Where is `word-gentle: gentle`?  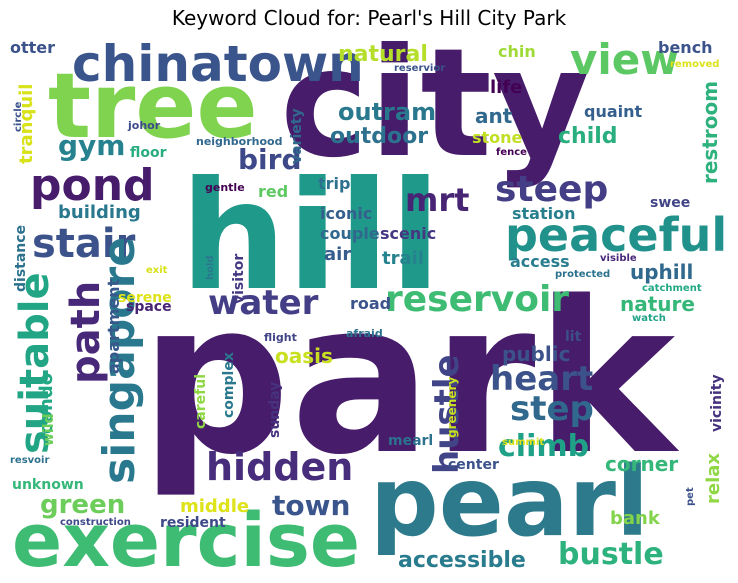 word-gentle: gentle is located at coordinates (225, 187).